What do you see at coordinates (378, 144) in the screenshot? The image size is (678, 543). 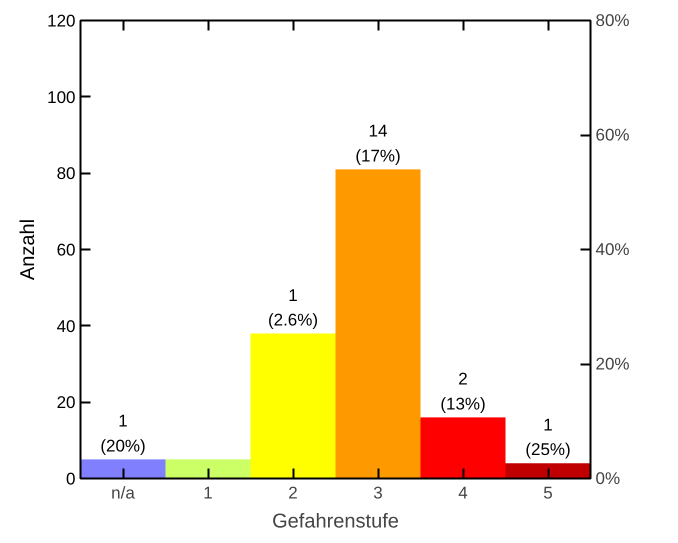 I see `annotation: 14 (17%)` at bounding box center [378, 144].